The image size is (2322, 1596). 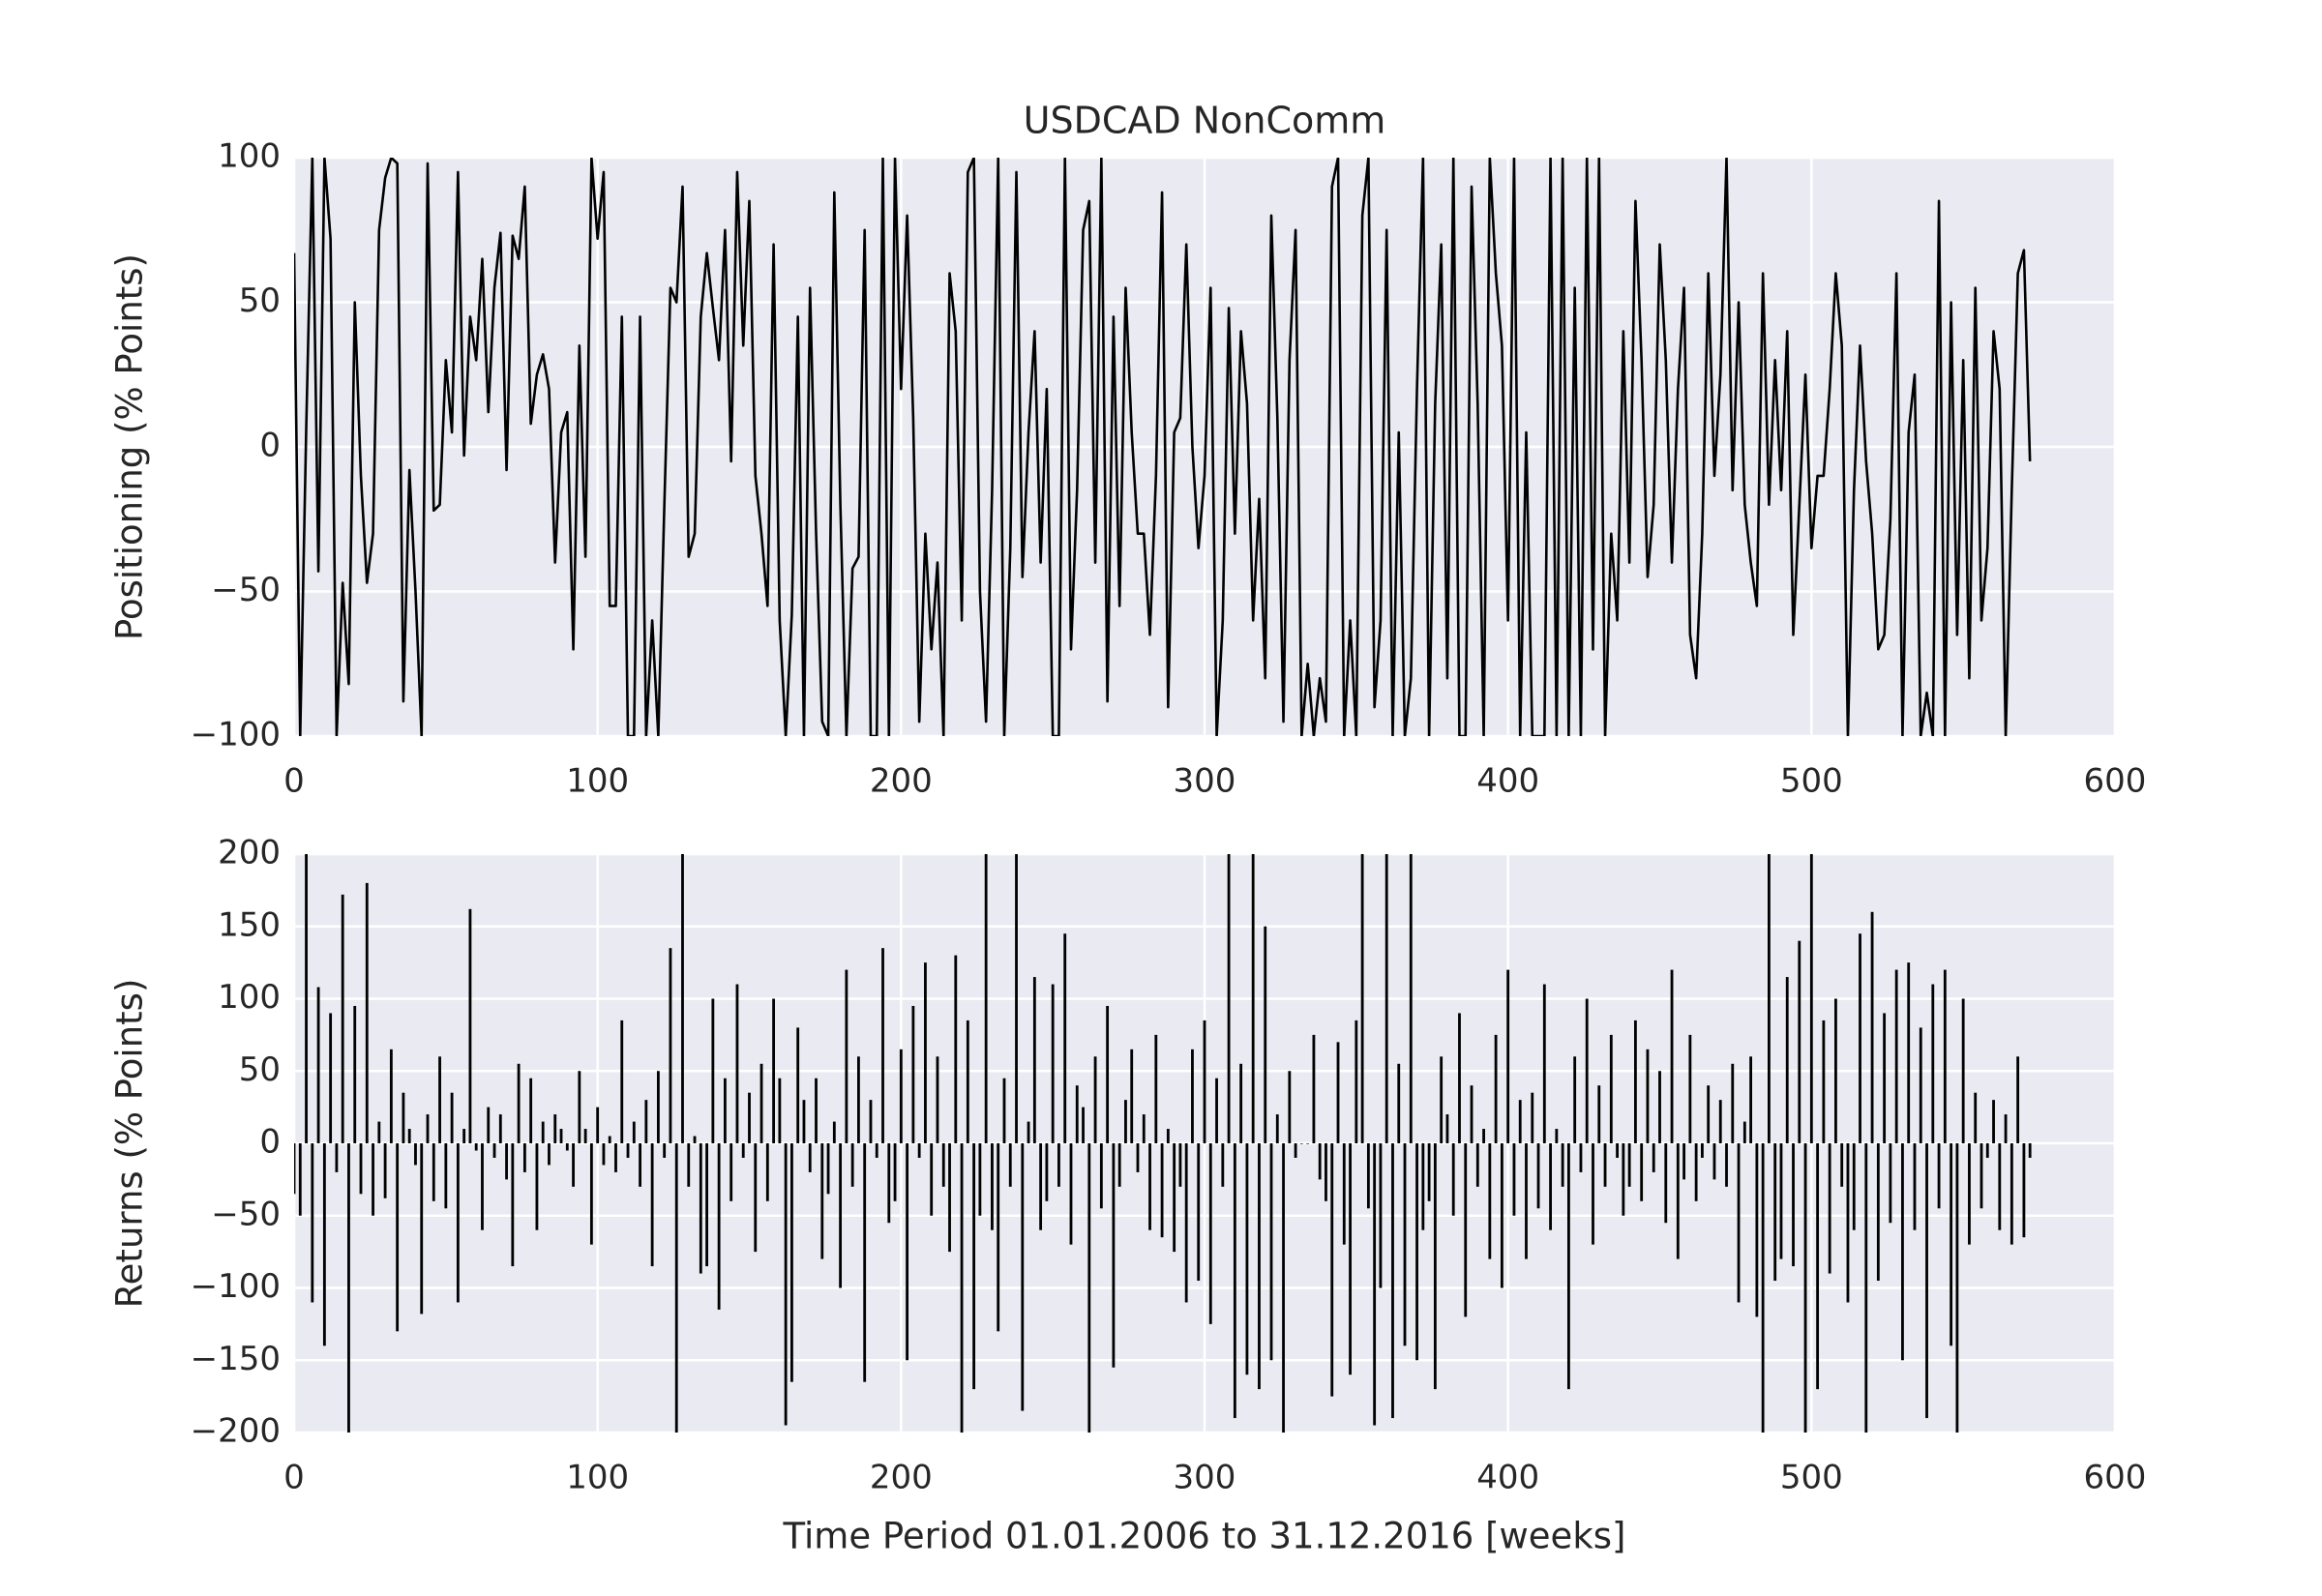 What do you see at coordinates (249, 156) in the screenshot?
I see `y-tick-label: 100` at bounding box center [249, 156].